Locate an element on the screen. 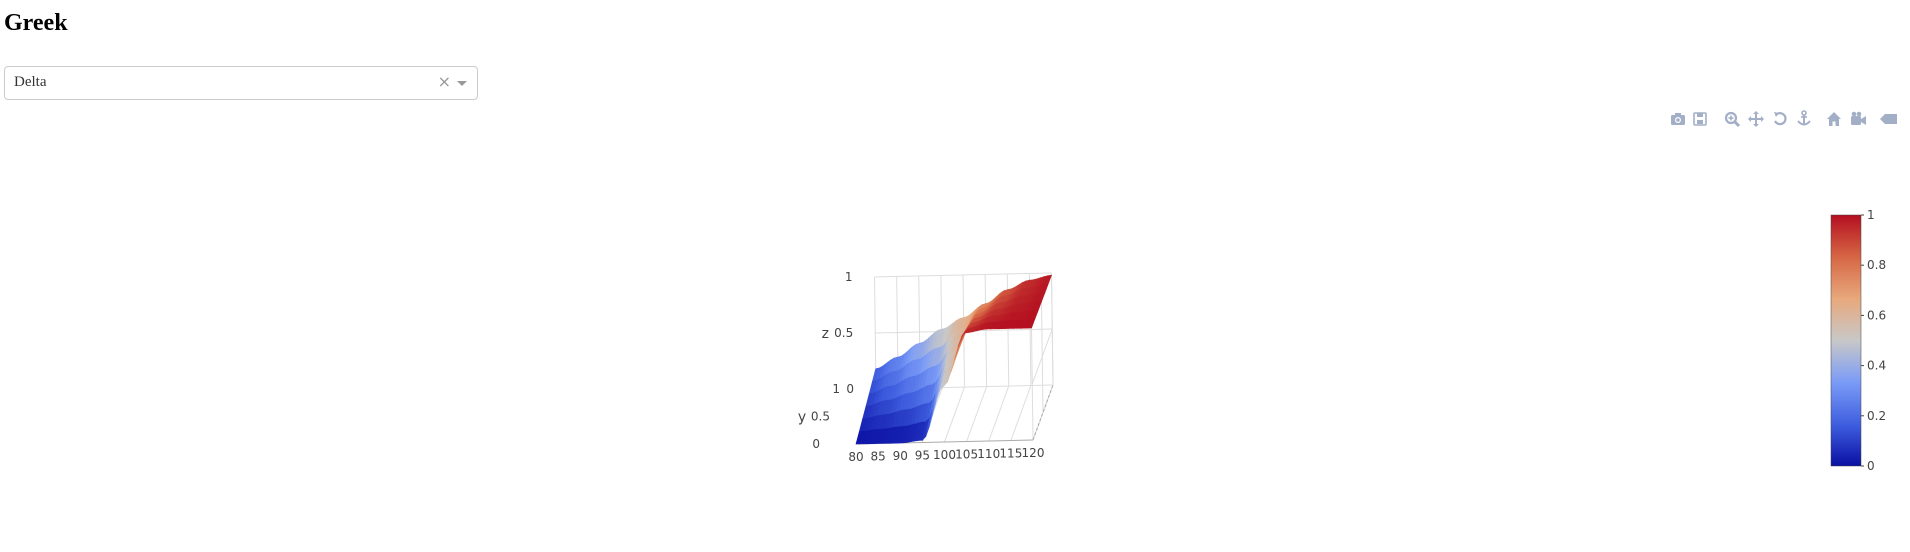 The width and height of the screenshot is (1910, 552). pan-icon is located at coordinates (1756, 119).